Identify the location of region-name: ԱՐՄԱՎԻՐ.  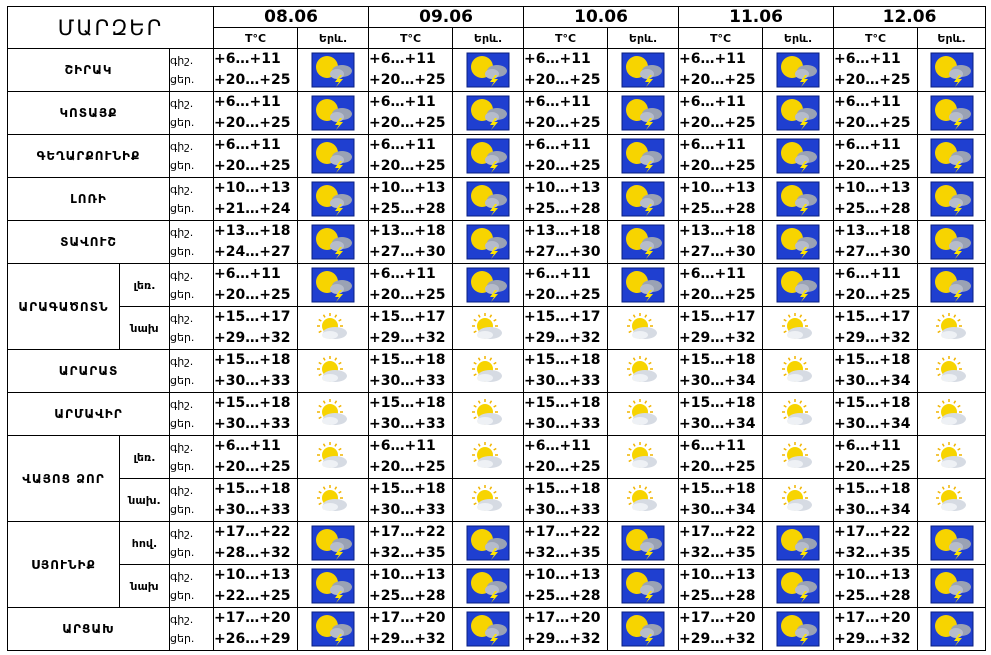
(88, 414).